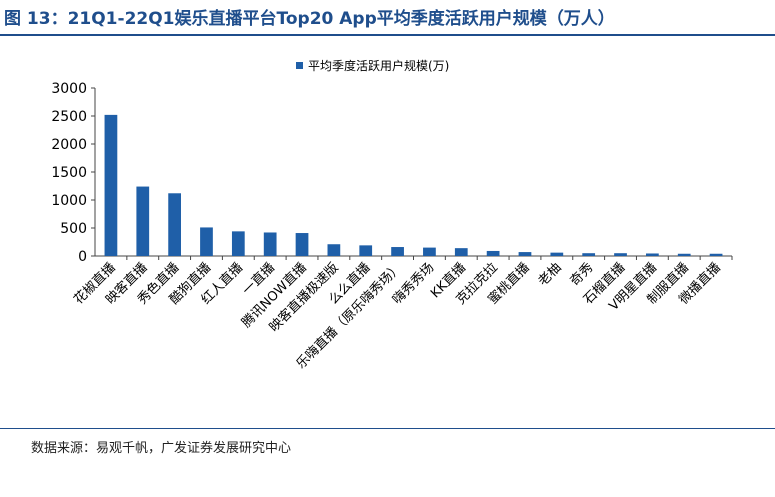  What do you see at coordinates (387, 428) in the screenshot?
I see `footer-divider` at bounding box center [387, 428].